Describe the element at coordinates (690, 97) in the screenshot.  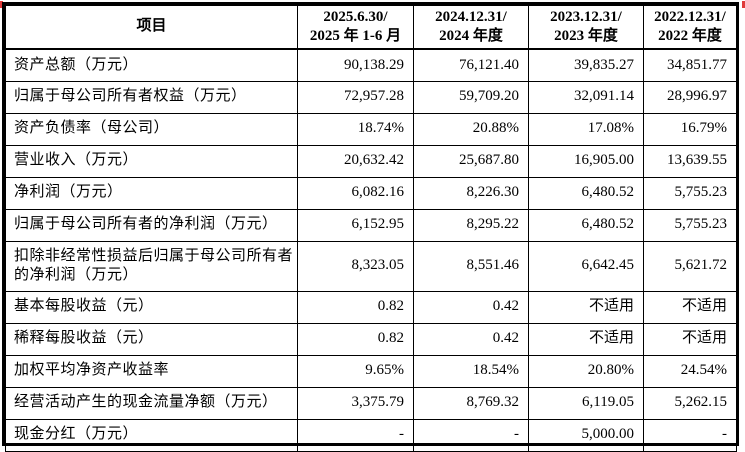
I see `value-cell: 28,996.97` at that location.